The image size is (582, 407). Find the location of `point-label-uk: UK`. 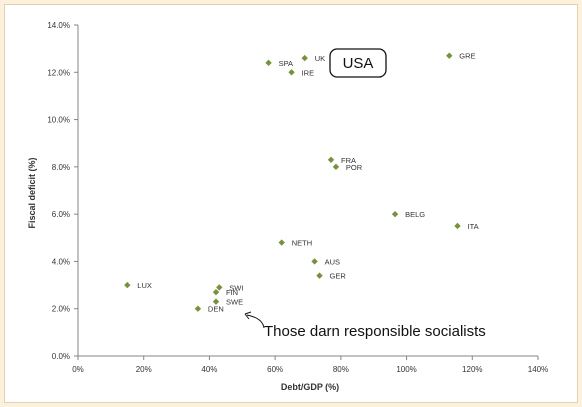

point-label-uk: UK is located at coordinates (320, 58).